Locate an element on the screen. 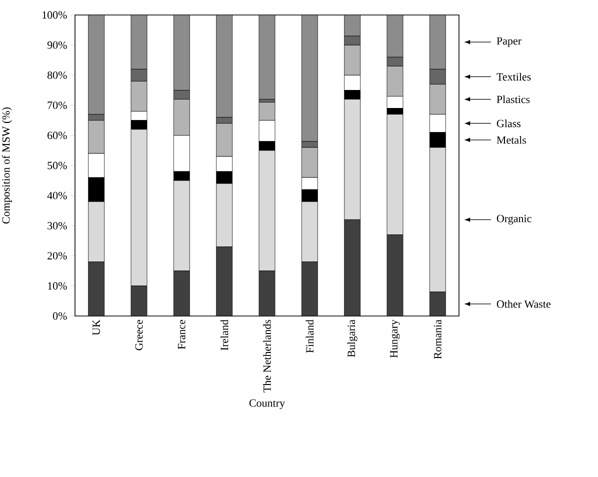 The image size is (598, 477). x-tick-label: Romania is located at coordinates (438, 339).